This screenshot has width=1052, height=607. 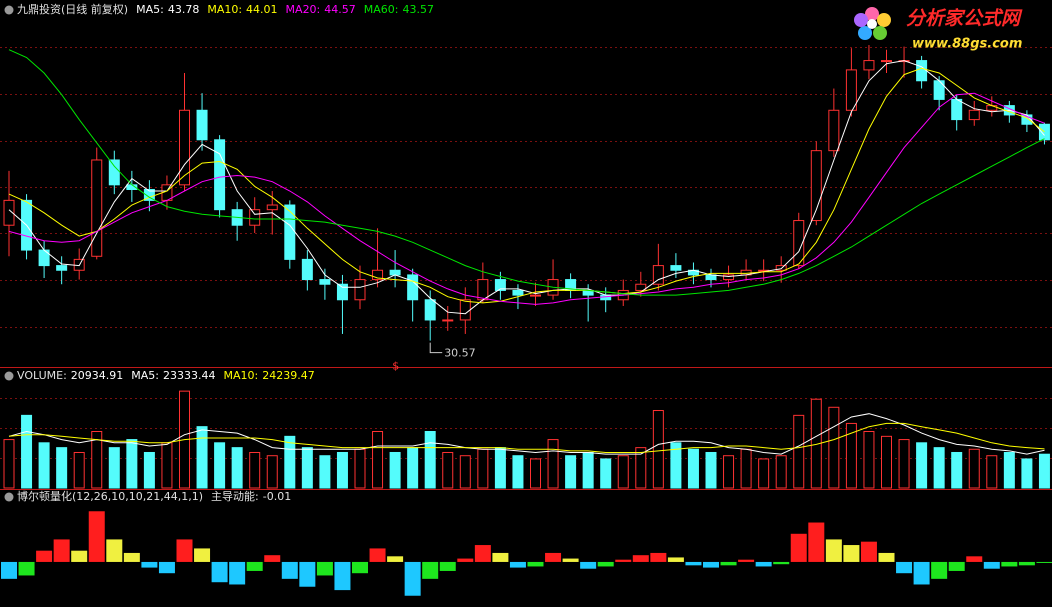 What do you see at coordinates (288, 375) in the screenshot?
I see `header-text: 24239.47` at bounding box center [288, 375].